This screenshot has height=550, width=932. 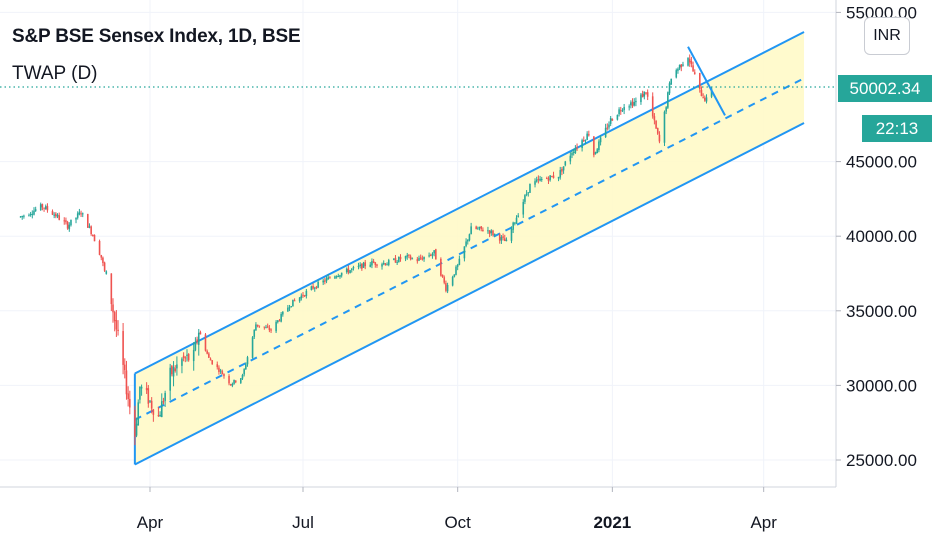 I want to click on time-axis: Apr Jul Oct 2021 Apr, so click(x=418, y=509).